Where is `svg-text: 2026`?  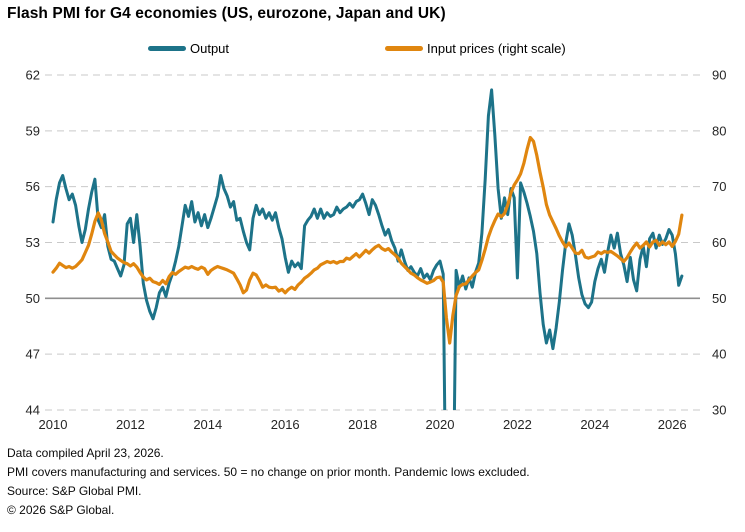
svg-text: 2026 is located at coordinates (672, 424).